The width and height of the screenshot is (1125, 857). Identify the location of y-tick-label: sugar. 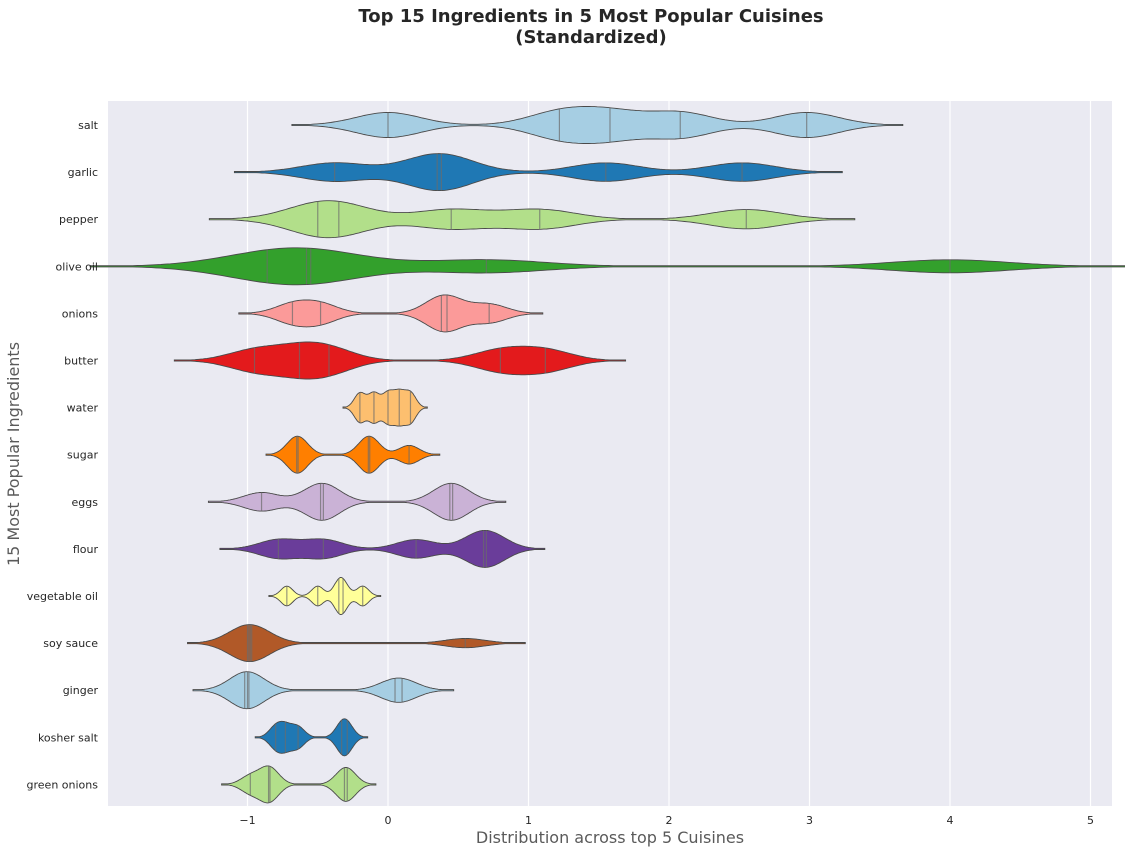
(82, 455).